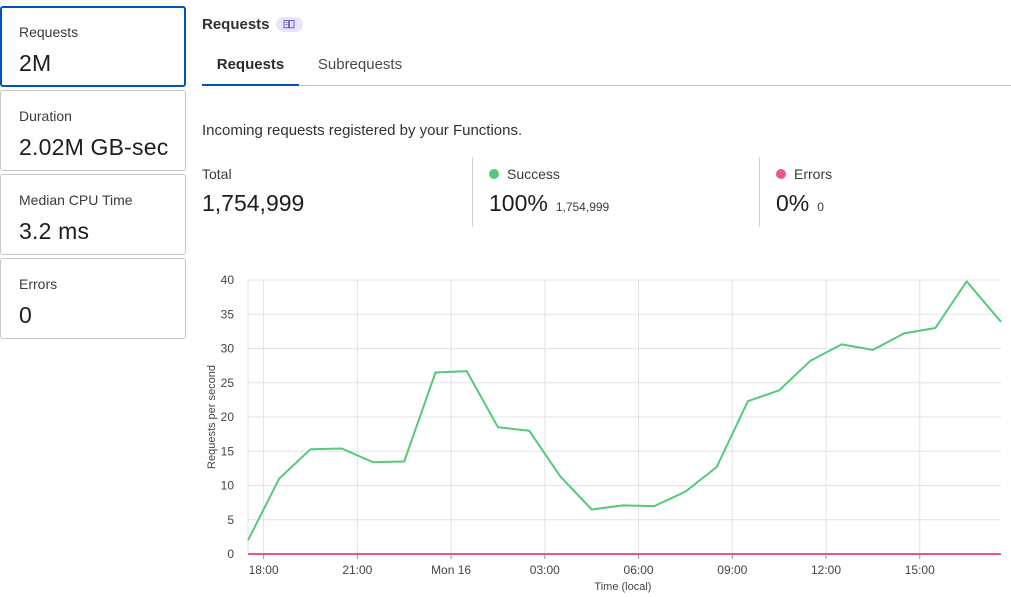 The image size is (1011, 597). I want to click on x-tick-label: 12:00, so click(826, 570).